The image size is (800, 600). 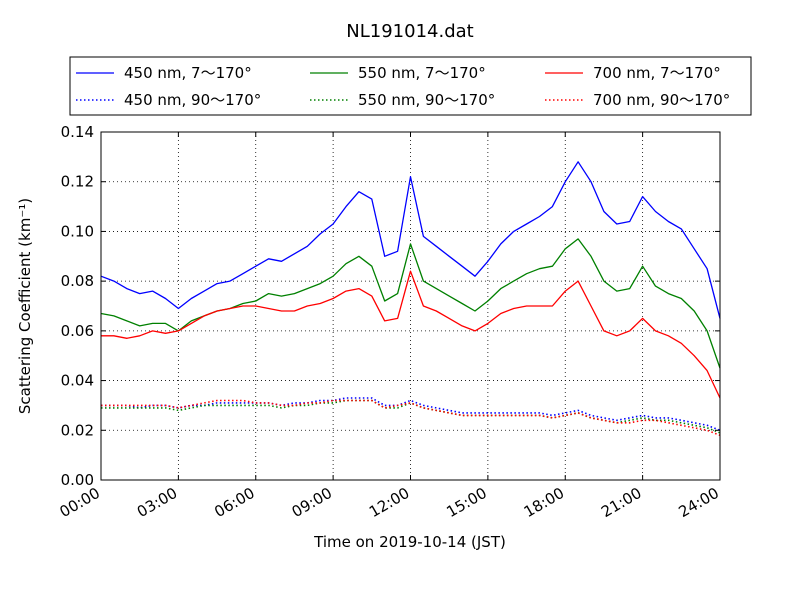 I want to click on y-tick-label: 0.08, so click(x=77, y=281).